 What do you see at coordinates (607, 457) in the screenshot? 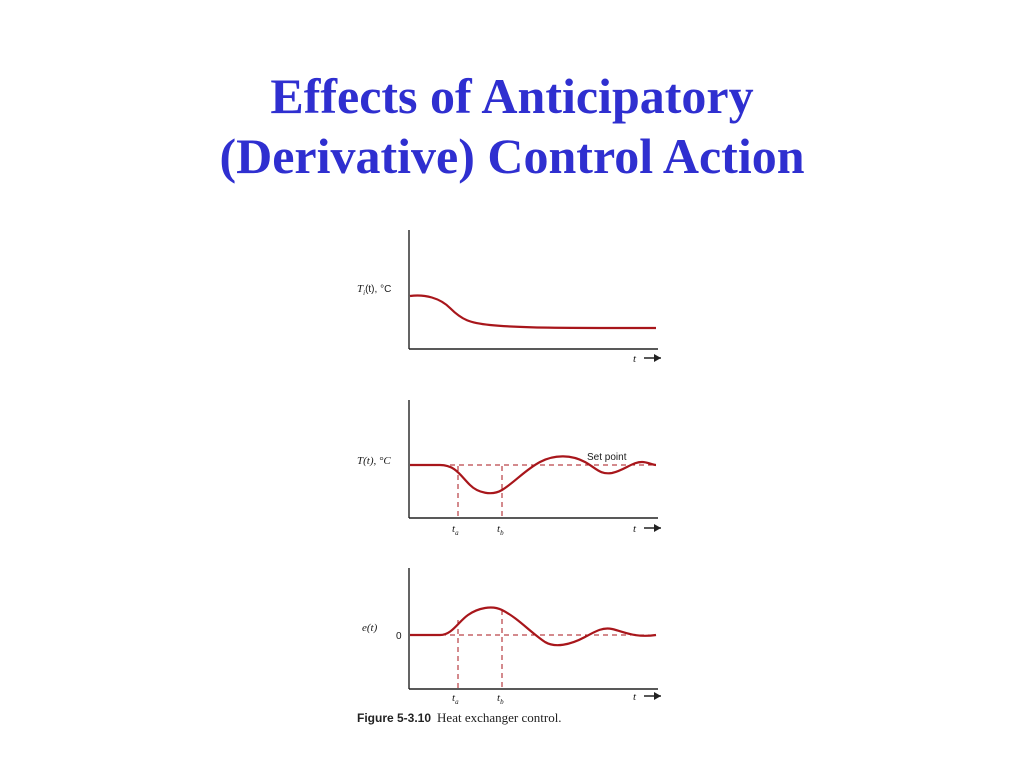
I see `panel2-setpoint-label: Set point` at bounding box center [607, 457].